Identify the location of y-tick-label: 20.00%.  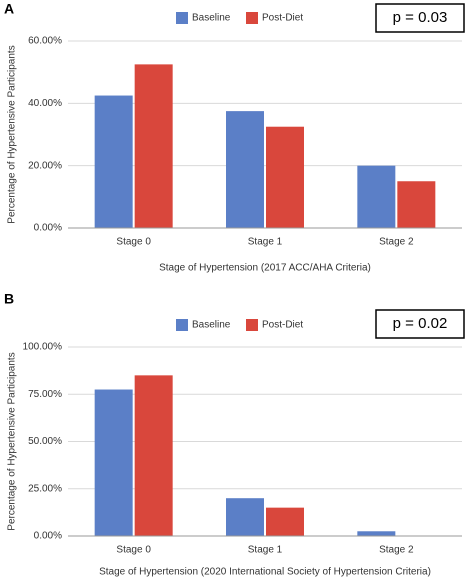
(45, 165).